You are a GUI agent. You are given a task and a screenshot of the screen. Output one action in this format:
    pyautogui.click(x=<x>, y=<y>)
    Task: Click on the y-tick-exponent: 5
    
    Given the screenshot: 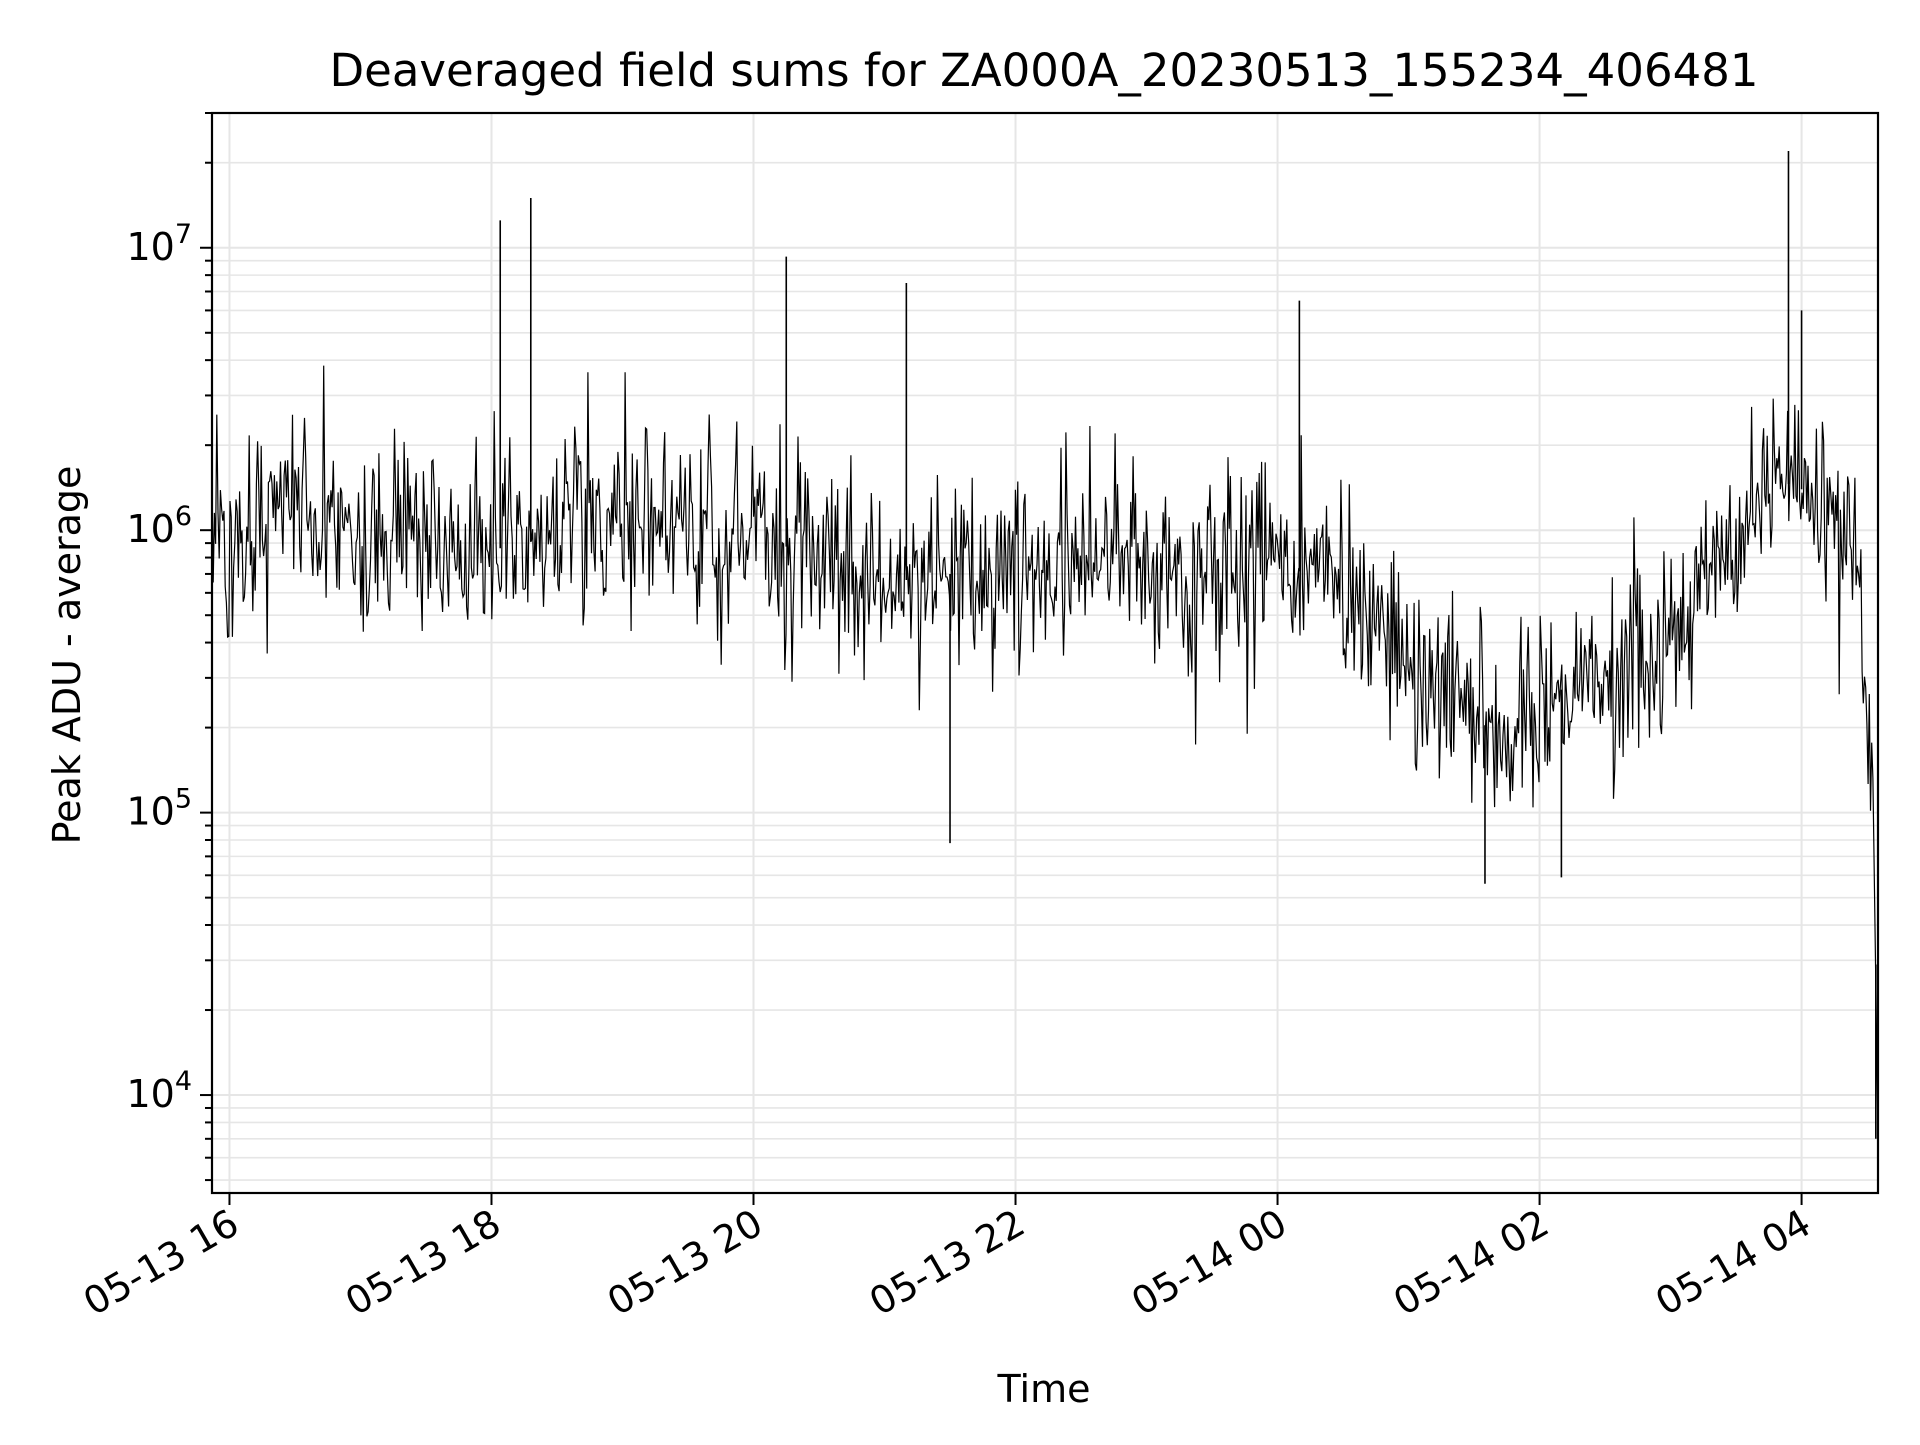 What is the action you would take?
    pyautogui.click(x=183, y=799)
    